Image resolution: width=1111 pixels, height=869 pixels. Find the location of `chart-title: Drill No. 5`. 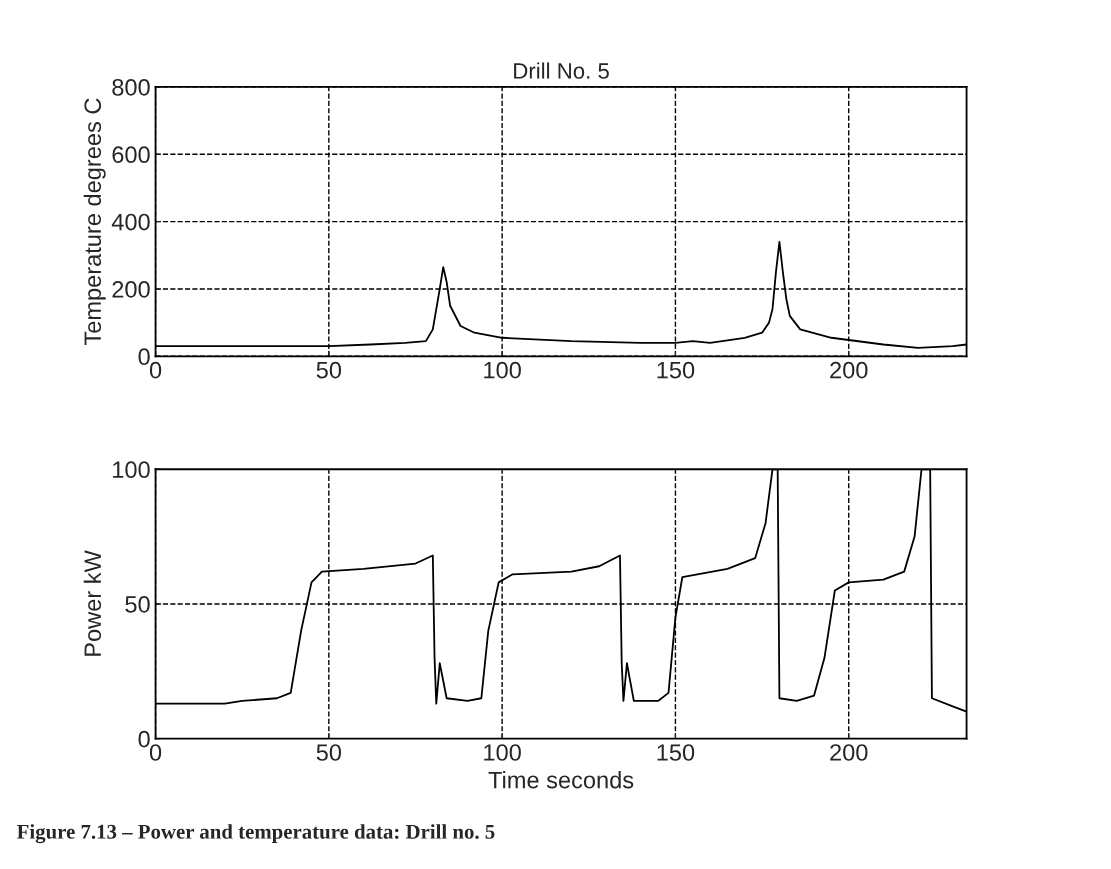

chart-title: Drill No. 5 is located at coordinates (561, 70).